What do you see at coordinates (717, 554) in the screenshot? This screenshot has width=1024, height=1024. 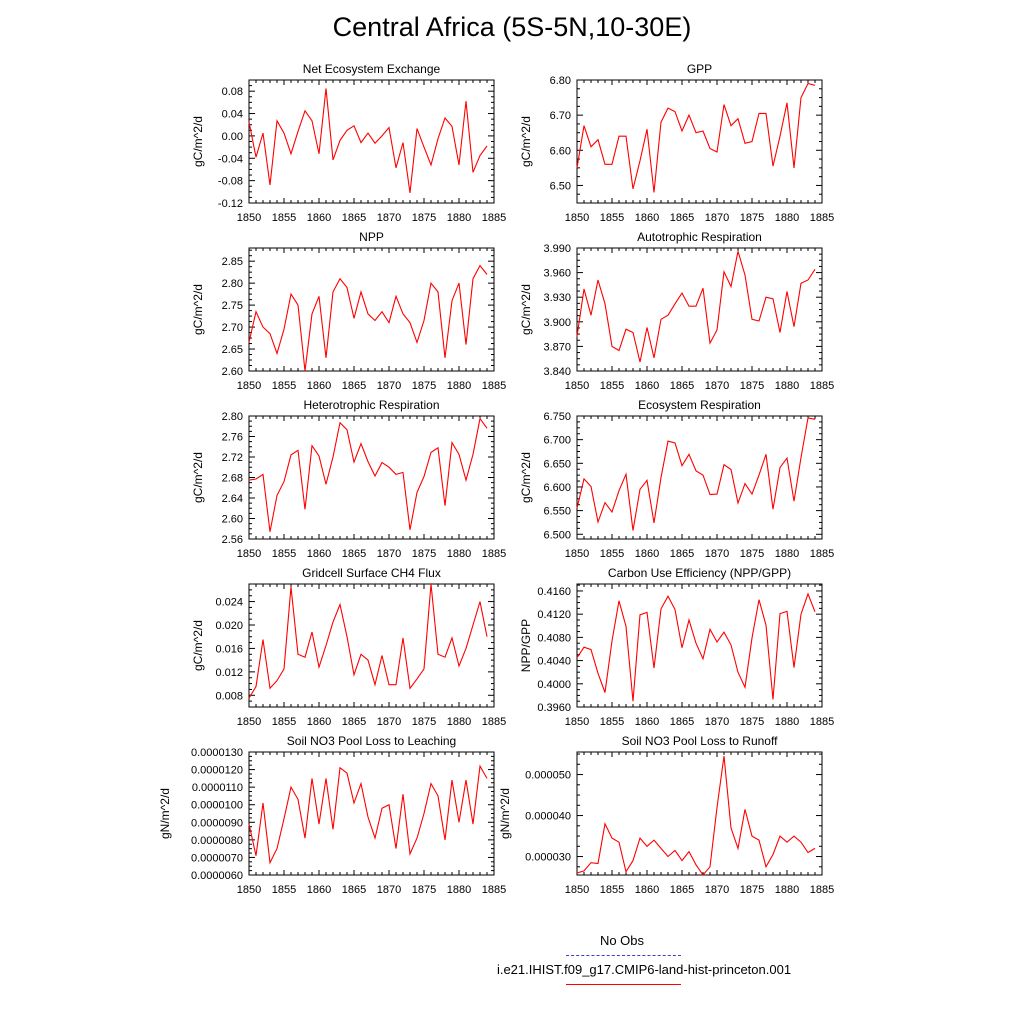 I see `chart6-xtick-label: 1870` at bounding box center [717, 554].